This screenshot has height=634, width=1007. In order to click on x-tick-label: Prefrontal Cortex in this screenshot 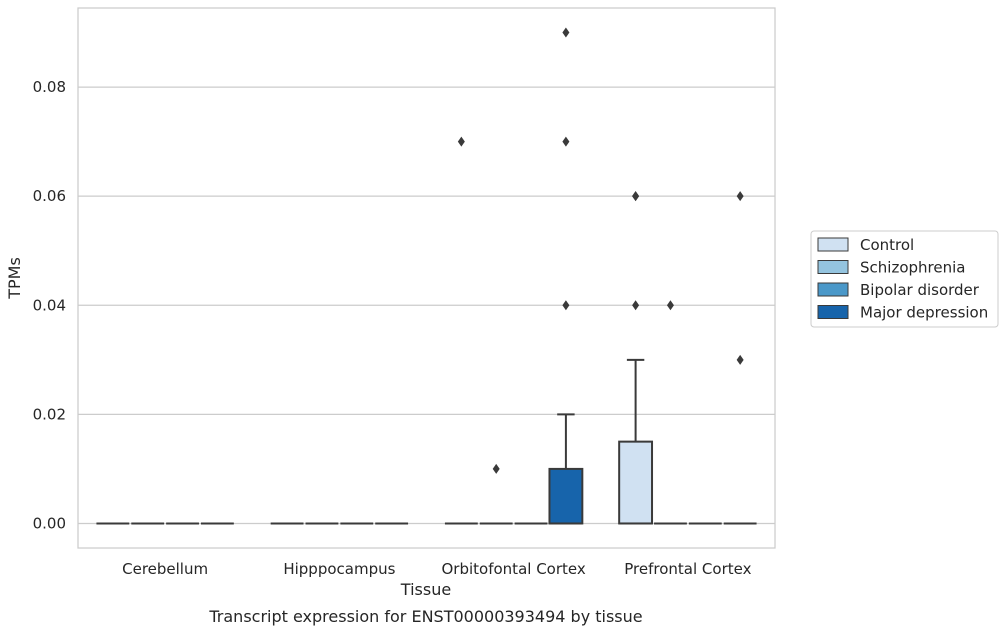, I will do `click(687, 569)`.